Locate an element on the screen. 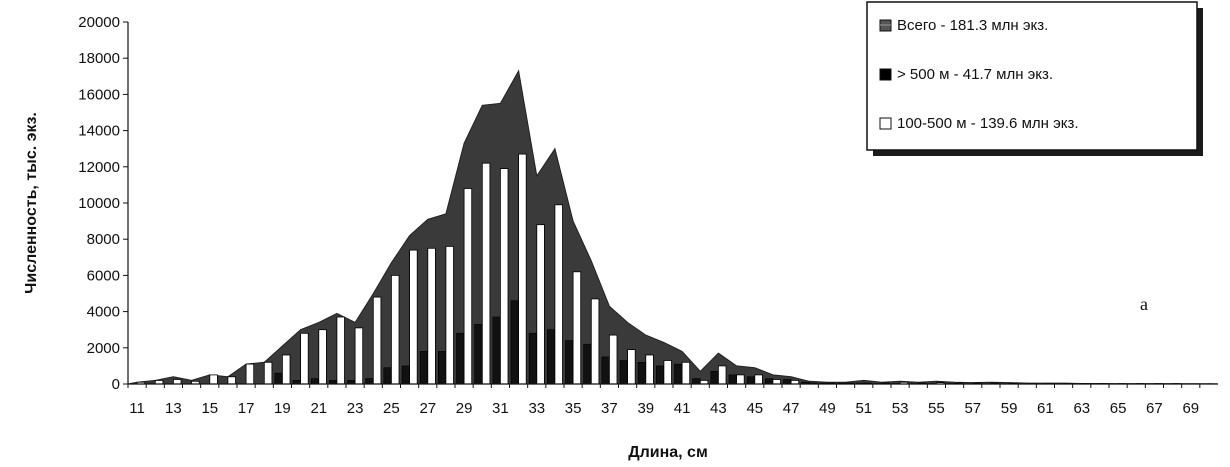 This screenshot has height=467, width=1230. x-tick-label: 31 is located at coordinates (500, 408).